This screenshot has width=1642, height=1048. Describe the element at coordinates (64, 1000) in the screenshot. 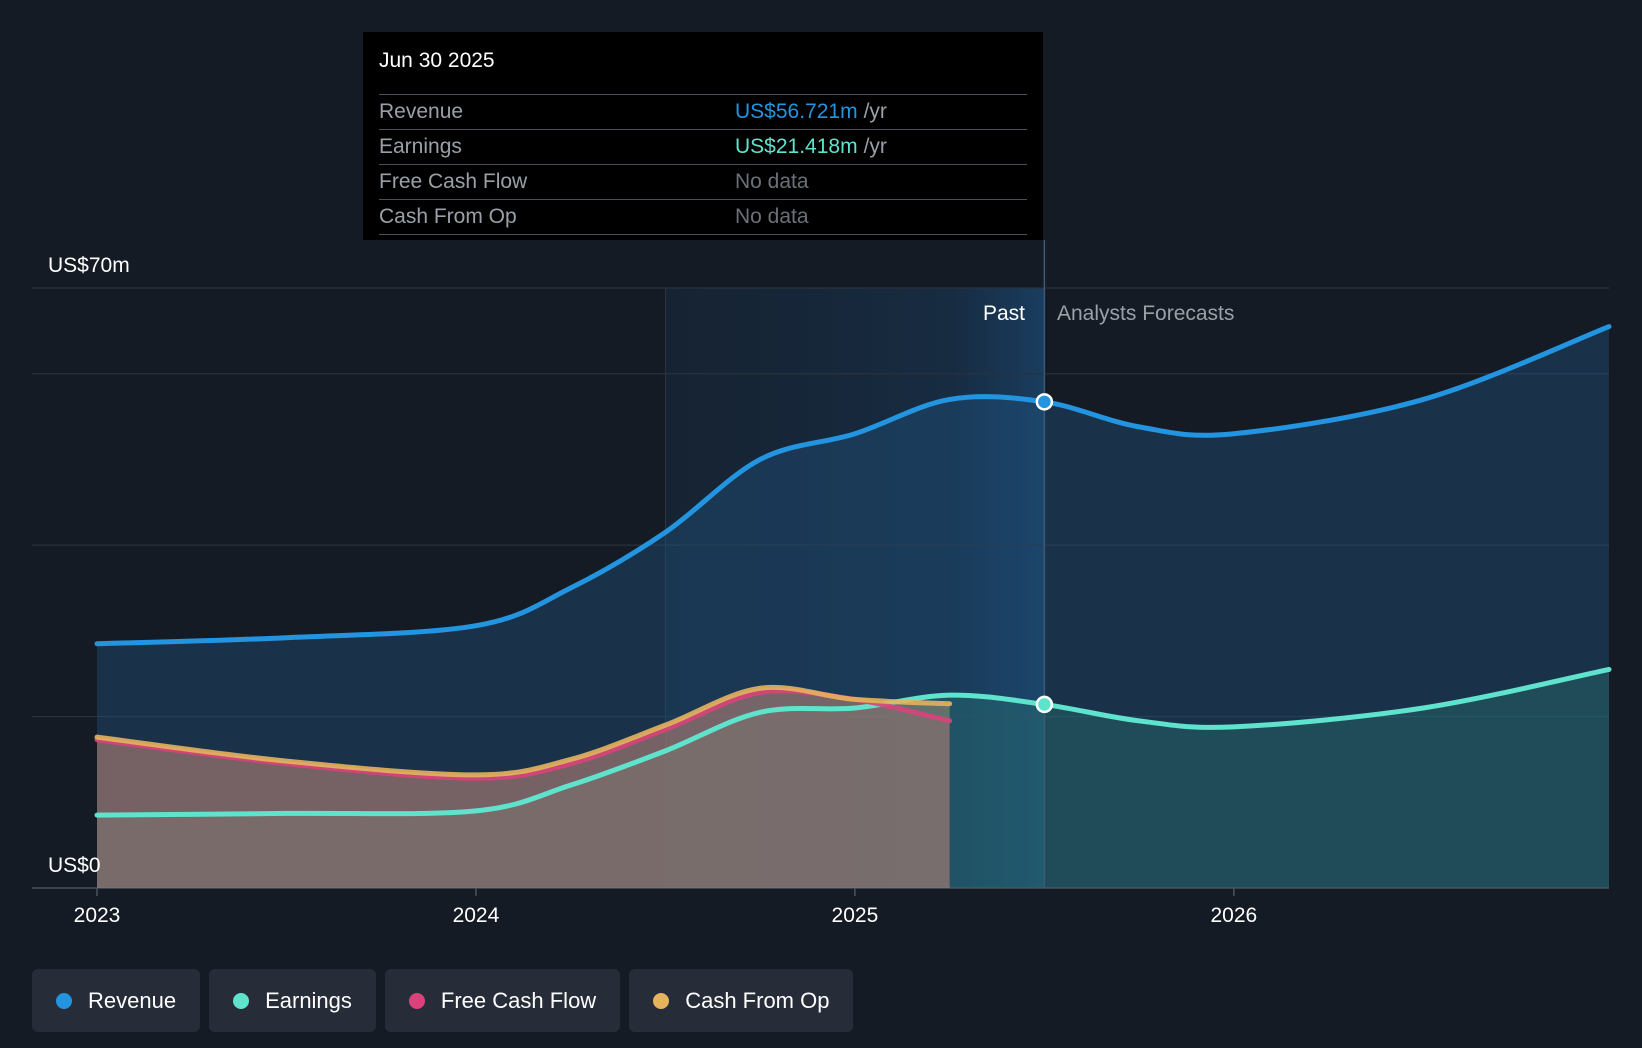

I see `revenue-dot-icon` at that location.